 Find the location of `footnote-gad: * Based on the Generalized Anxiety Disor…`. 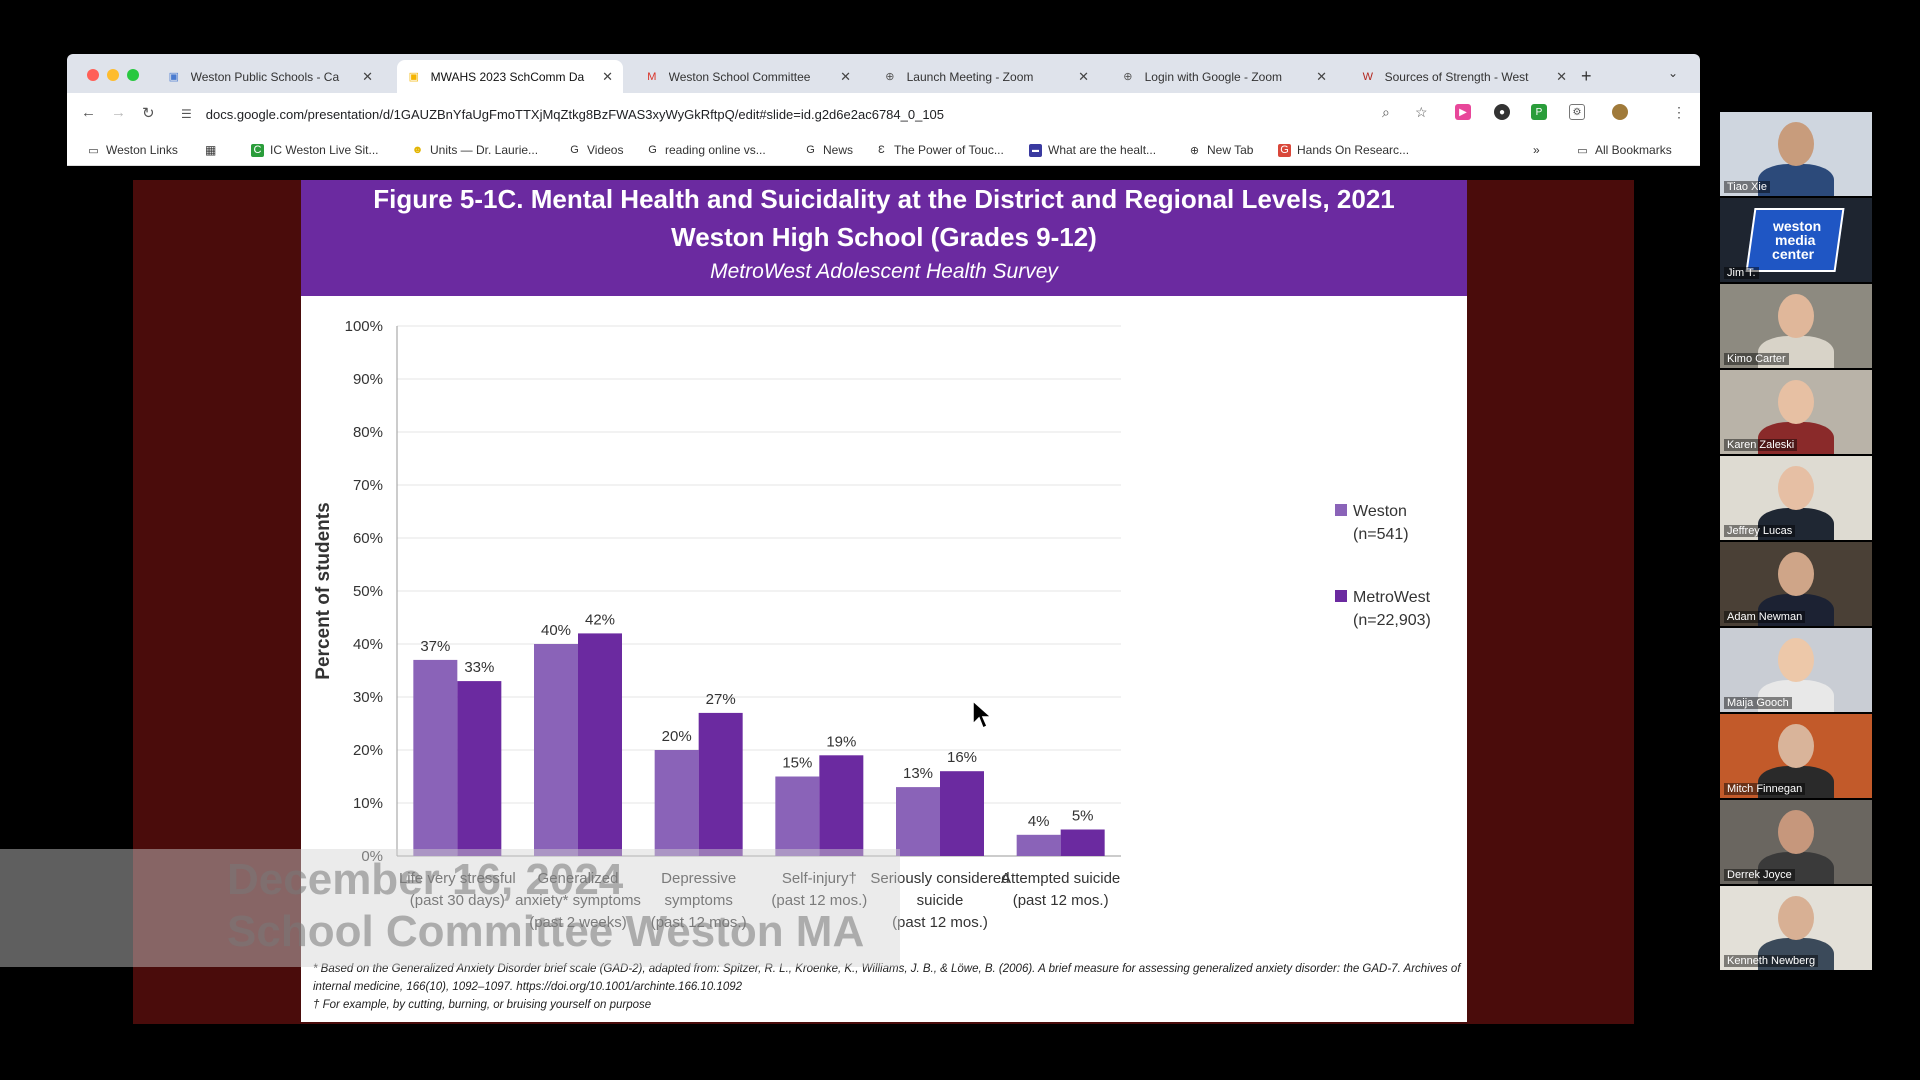

footnote-gad: * Based on the Generalized Anxiety Disor… is located at coordinates (887, 978).